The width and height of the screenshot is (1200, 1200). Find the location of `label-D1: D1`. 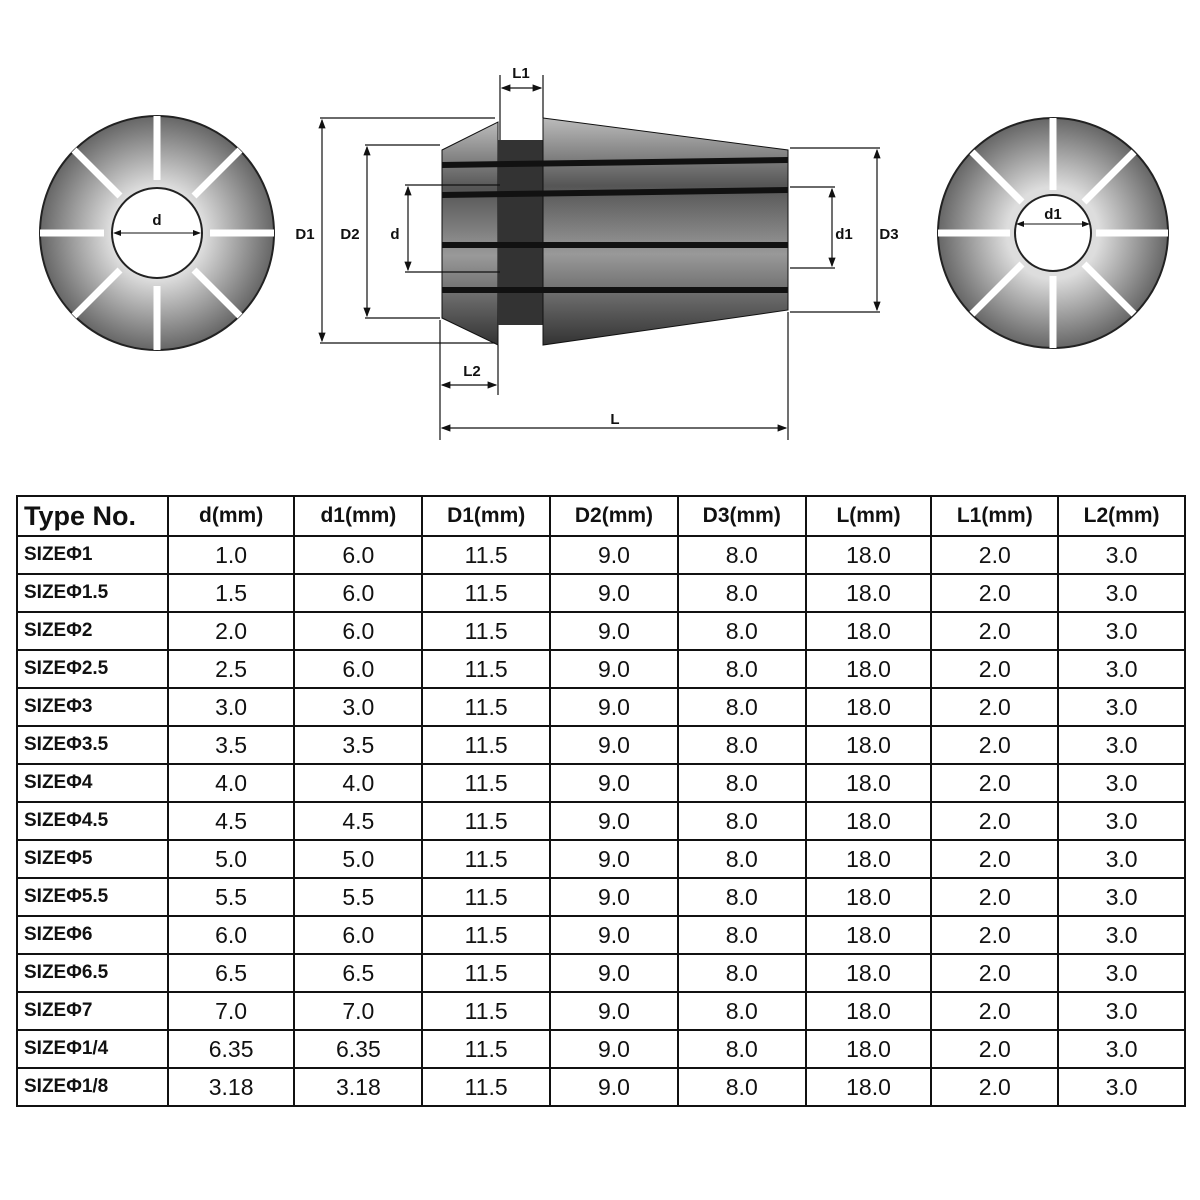

label-D1: D1 is located at coordinates (304, 234).